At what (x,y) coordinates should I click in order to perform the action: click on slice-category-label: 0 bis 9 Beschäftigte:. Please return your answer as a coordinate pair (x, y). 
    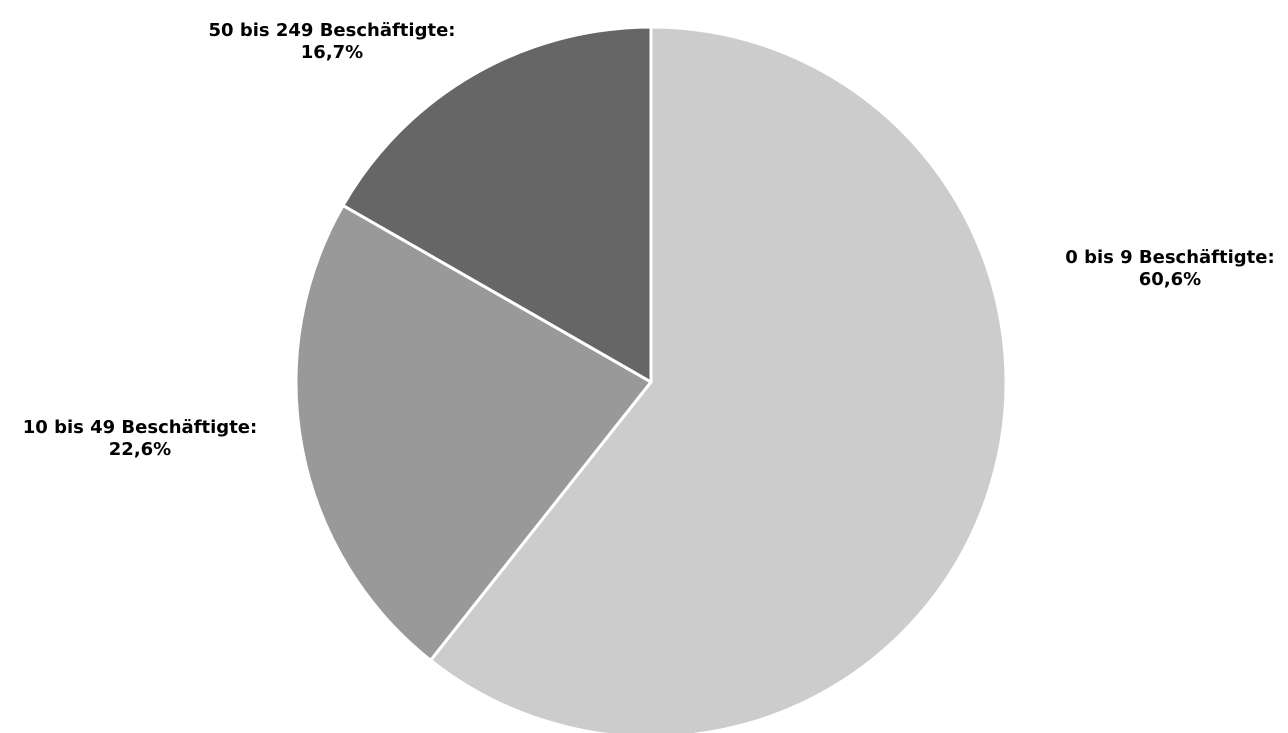
    Looking at the image, I should click on (1169, 257).